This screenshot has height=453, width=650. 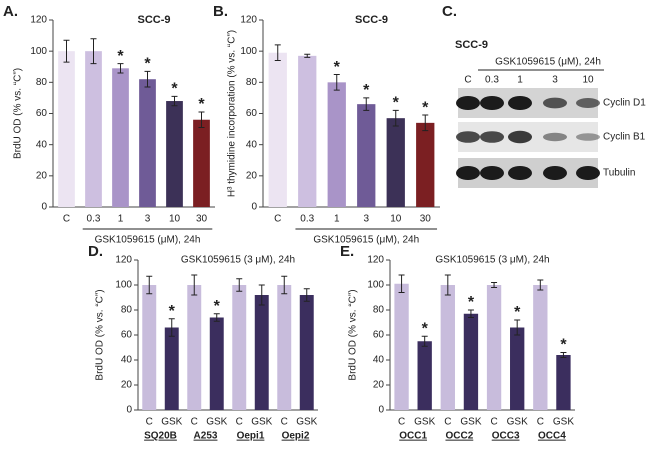 I want to click on x-tick-label: 30, so click(x=202, y=219).